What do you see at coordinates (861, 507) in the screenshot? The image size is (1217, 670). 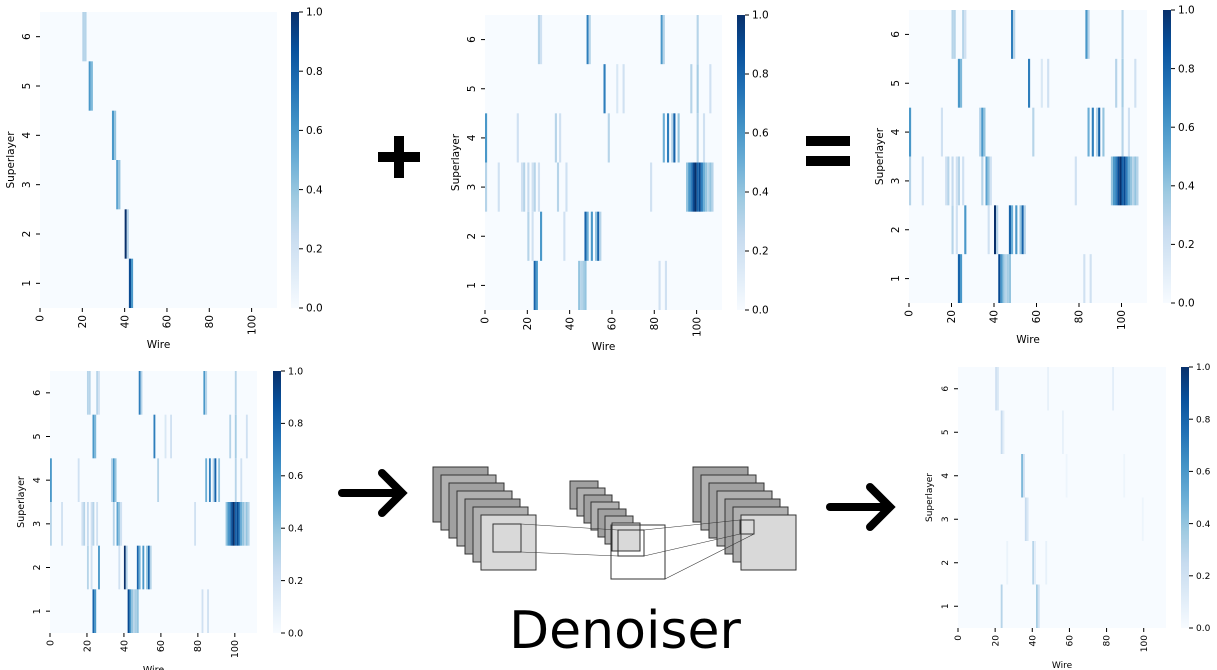 I see `arrow` at bounding box center [861, 507].